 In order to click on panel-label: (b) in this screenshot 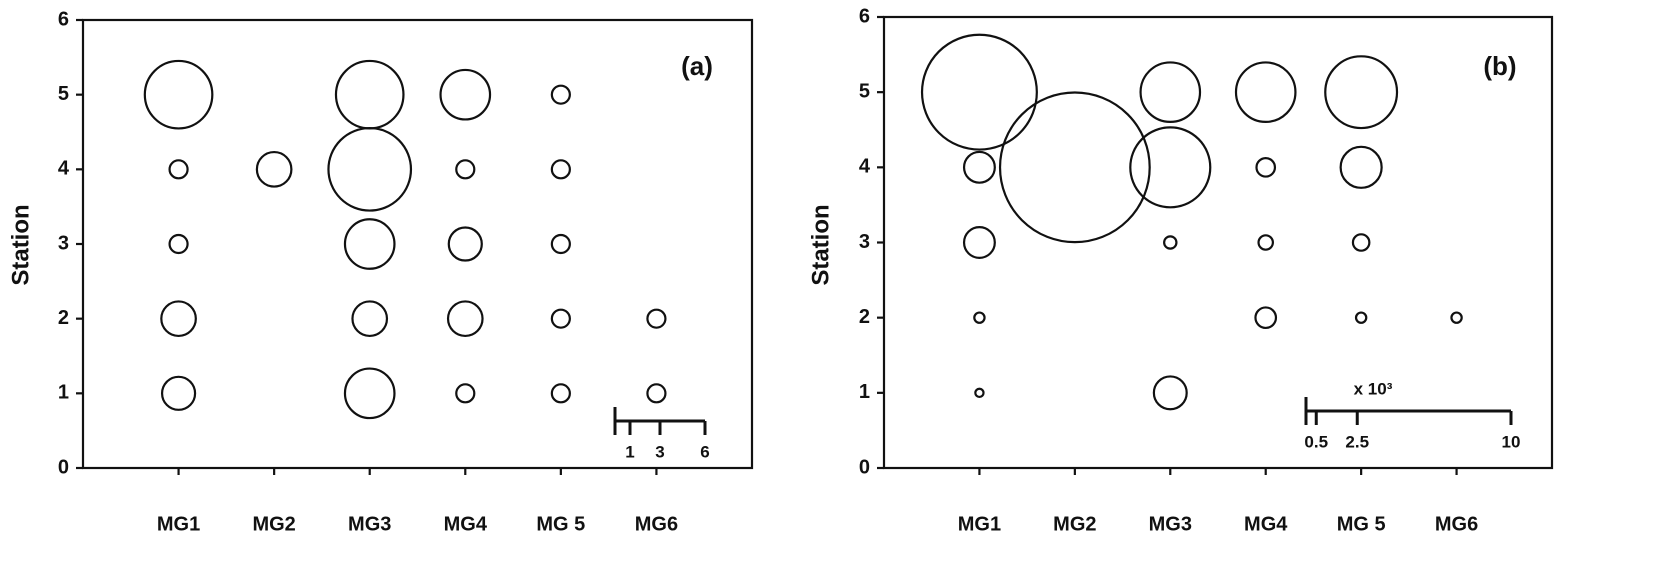, I will do `click(1499, 66)`.